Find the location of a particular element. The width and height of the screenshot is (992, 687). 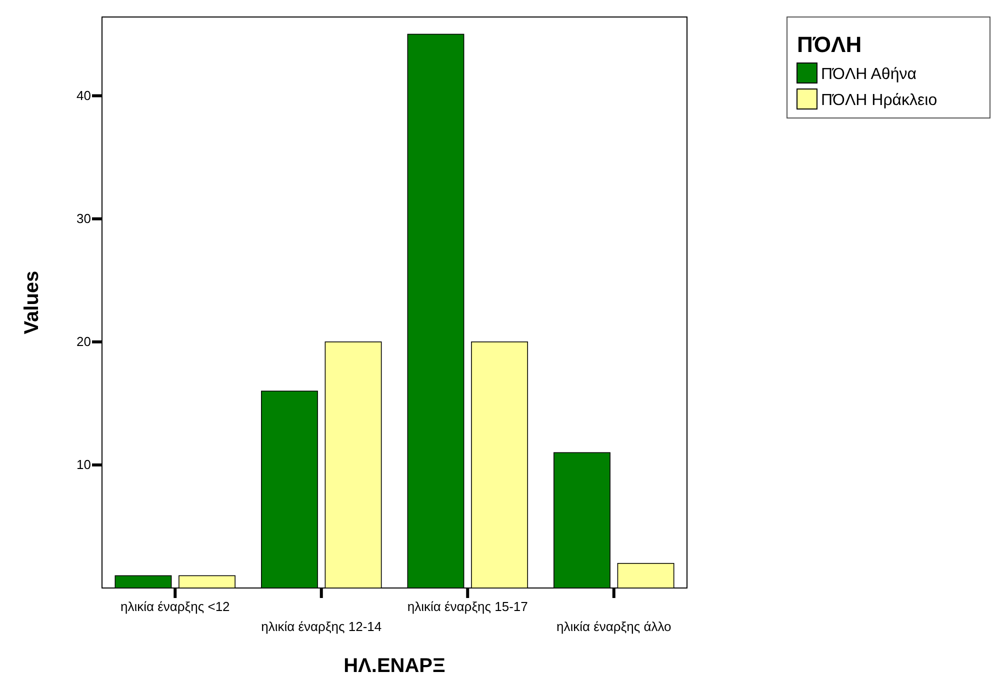

x-axis-title: ΗΛ.ΕΝΑΡΞ is located at coordinates (395, 666).